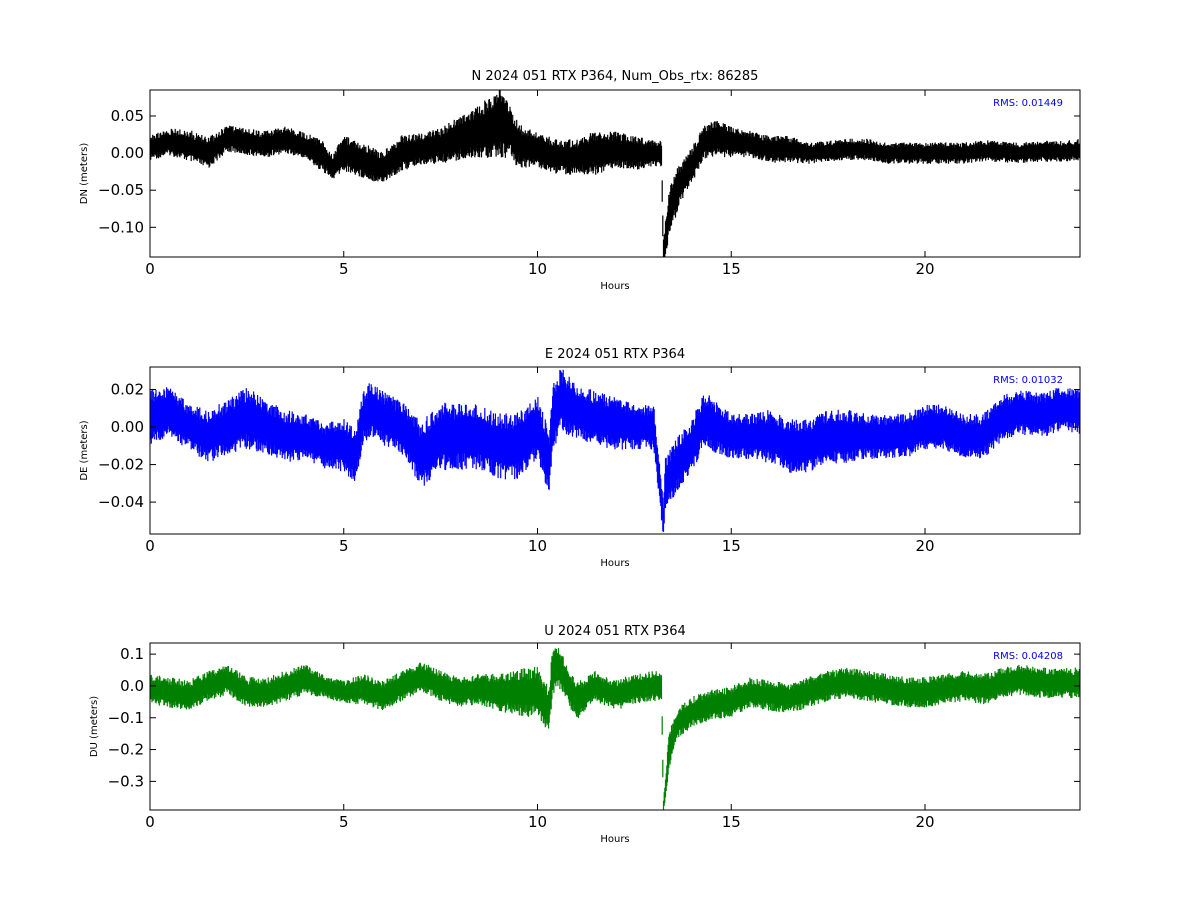 Image resolution: width=1200 pixels, height=900 pixels. What do you see at coordinates (344, 269) in the screenshot?
I see `panel-north-xtick-label: 5` at bounding box center [344, 269].